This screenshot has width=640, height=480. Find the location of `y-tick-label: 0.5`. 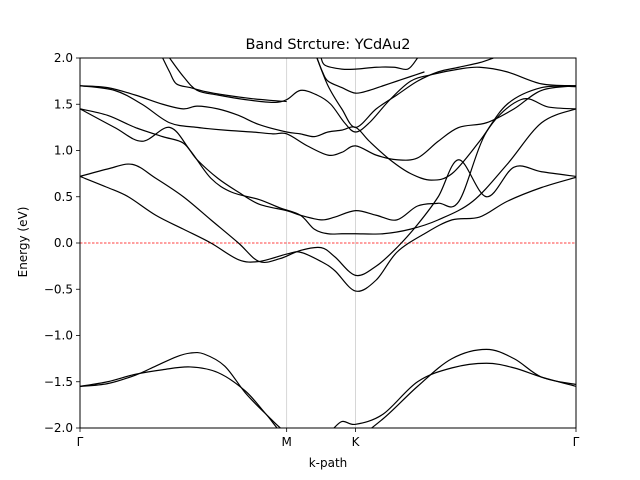

y-tick-label: 0.5 is located at coordinates (63, 197).